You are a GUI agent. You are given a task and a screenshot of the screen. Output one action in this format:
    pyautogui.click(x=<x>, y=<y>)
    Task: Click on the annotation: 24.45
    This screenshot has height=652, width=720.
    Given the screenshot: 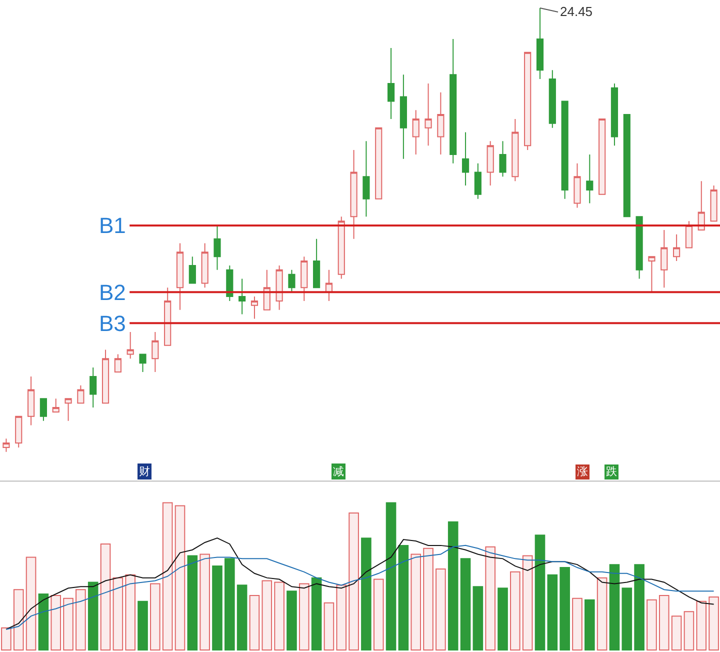 What is the action you would take?
    pyautogui.click(x=576, y=11)
    